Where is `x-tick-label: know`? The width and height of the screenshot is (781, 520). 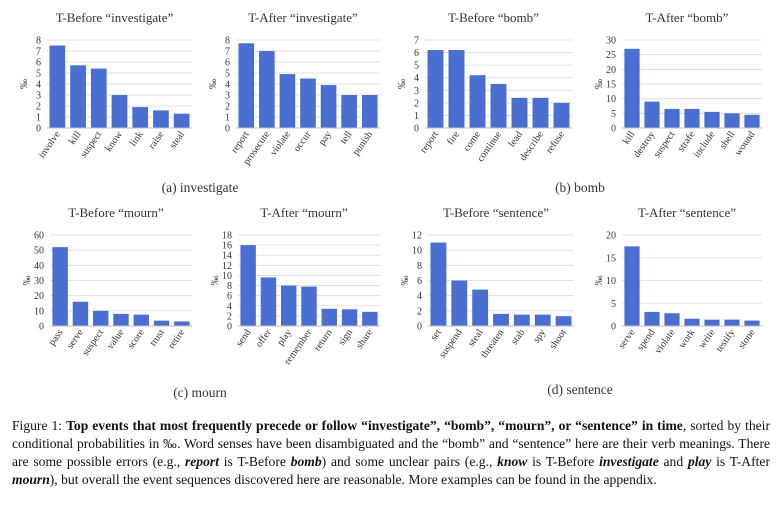 x-tick-label: know is located at coordinates (114, 141).